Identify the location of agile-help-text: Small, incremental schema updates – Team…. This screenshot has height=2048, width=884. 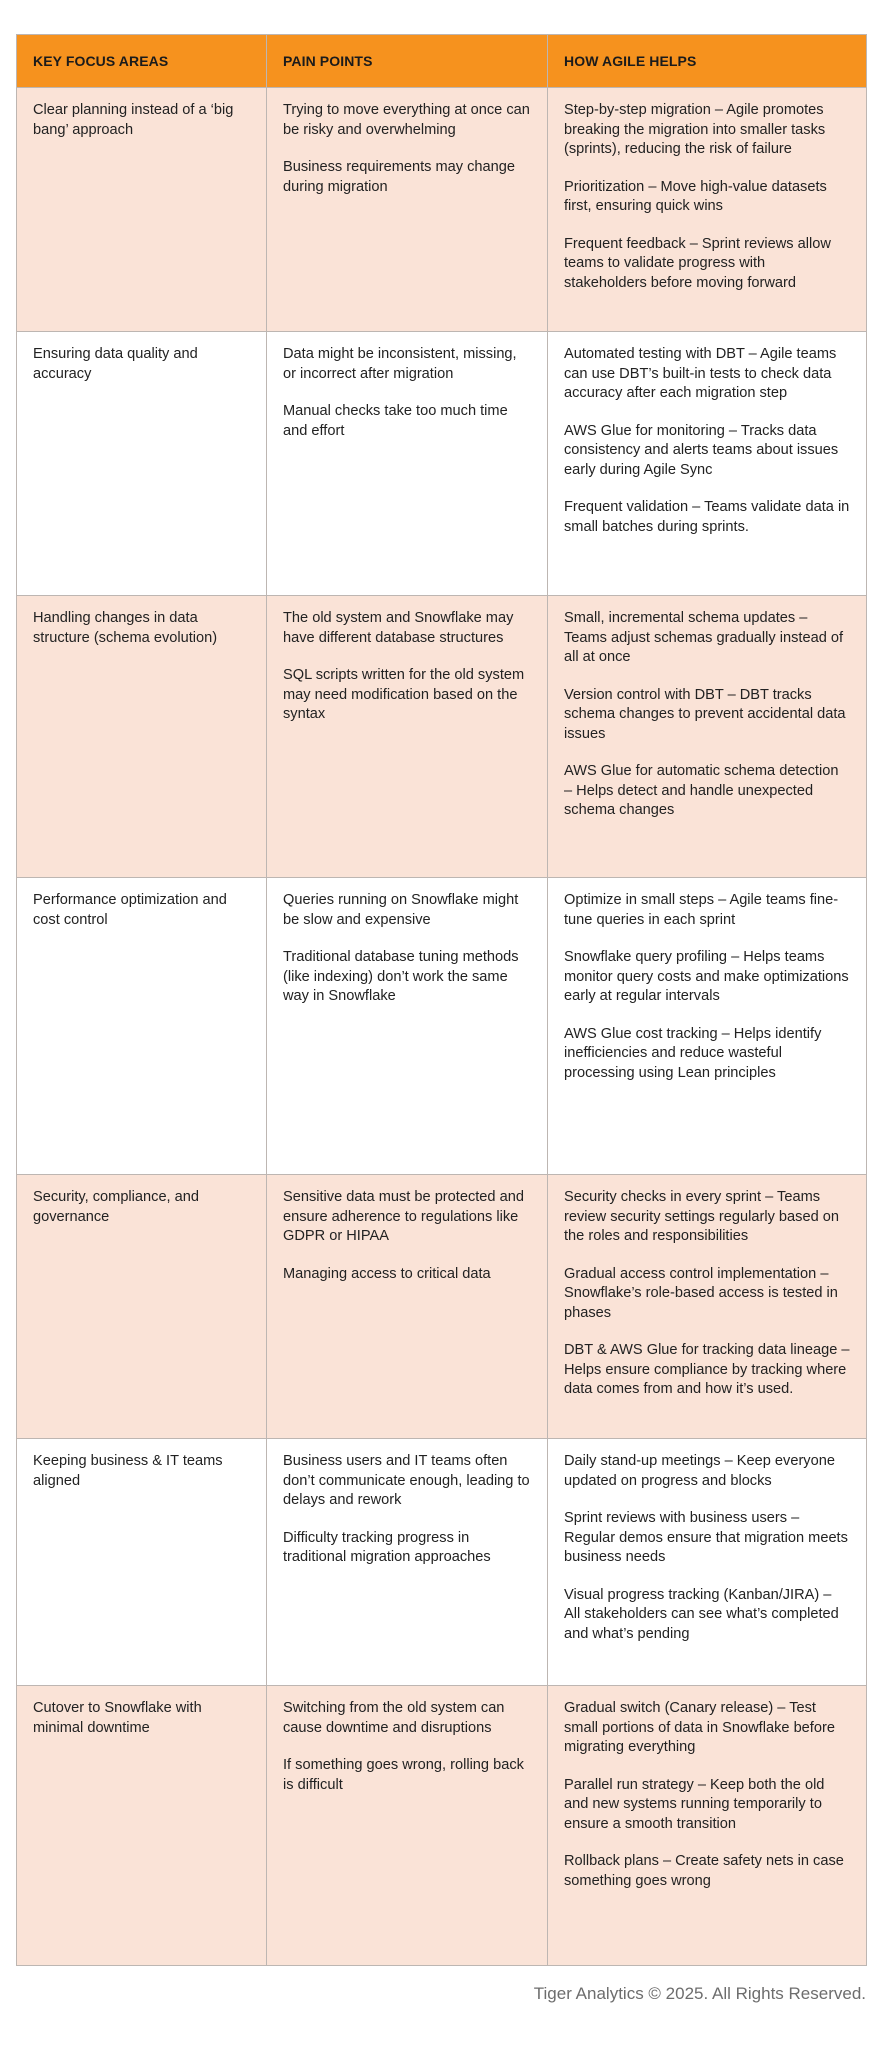
(704, 637).